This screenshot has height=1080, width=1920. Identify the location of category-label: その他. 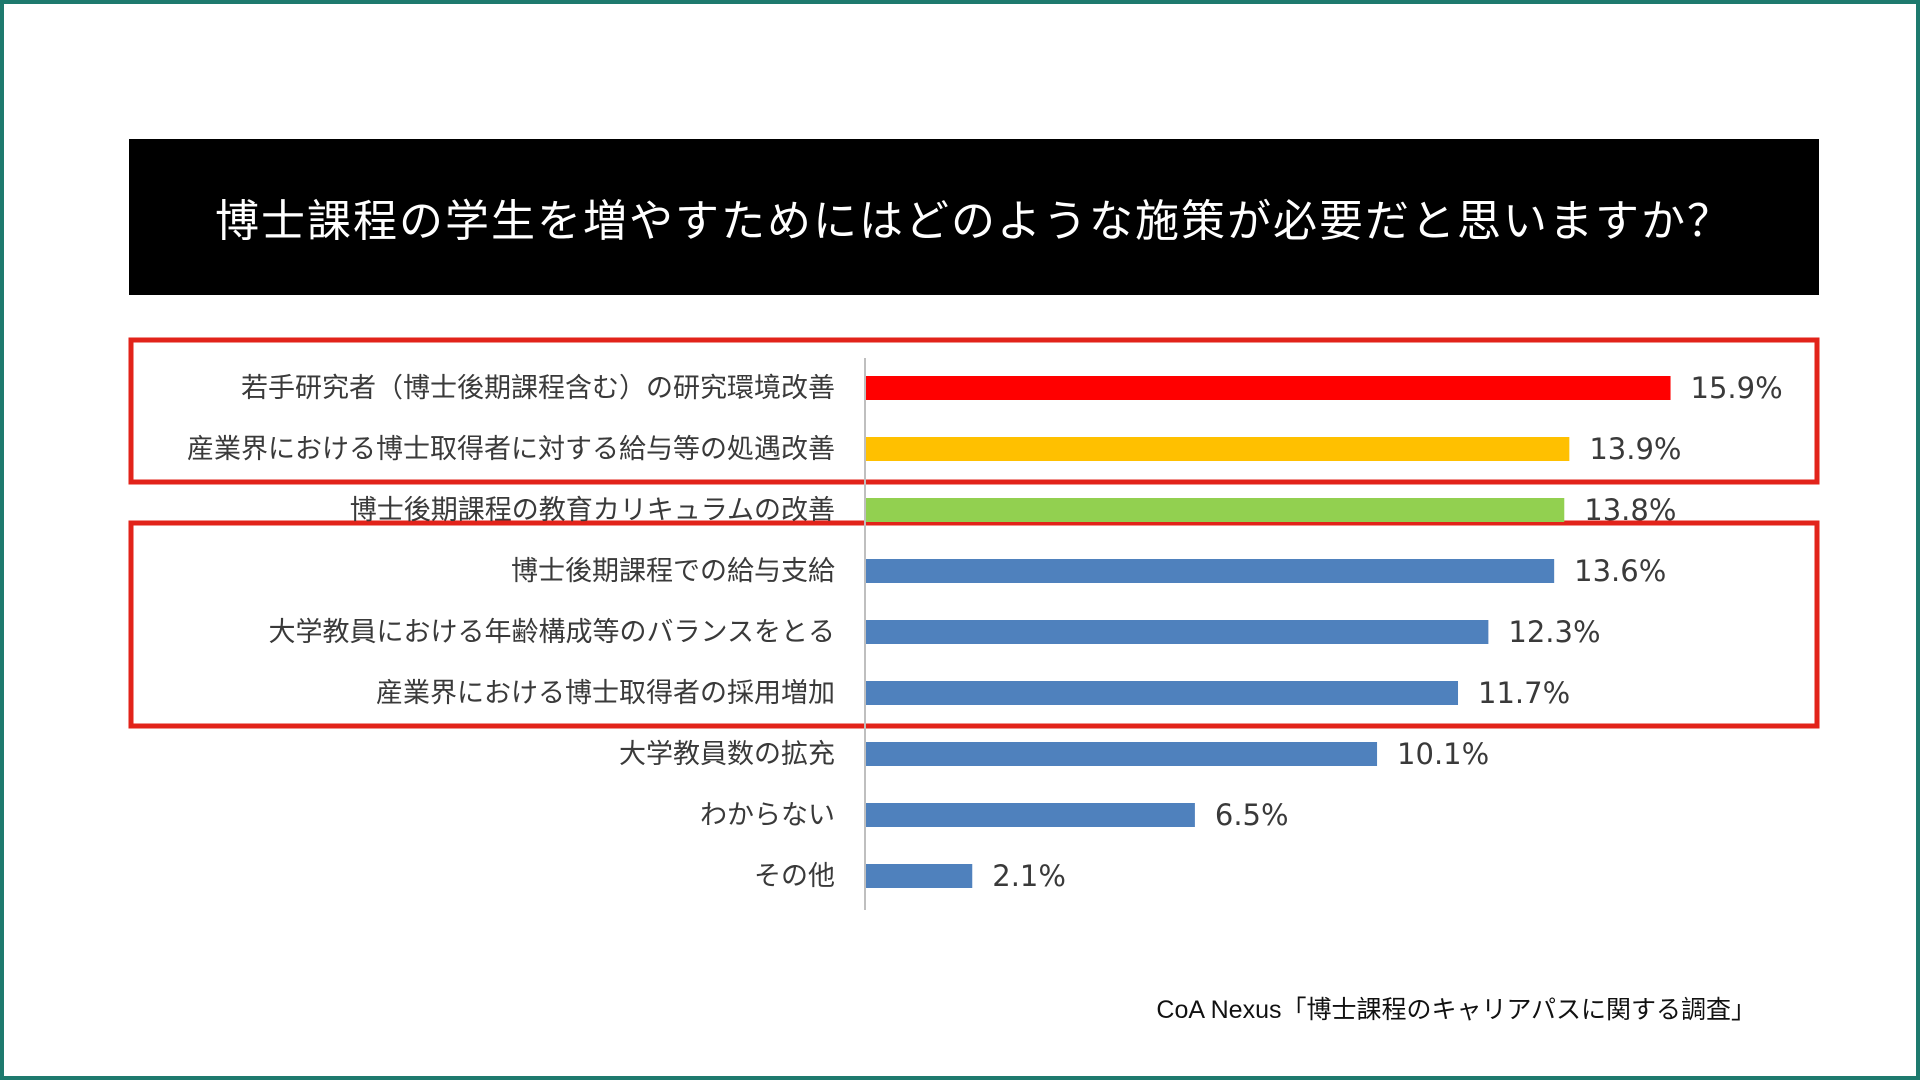
(794, 876).